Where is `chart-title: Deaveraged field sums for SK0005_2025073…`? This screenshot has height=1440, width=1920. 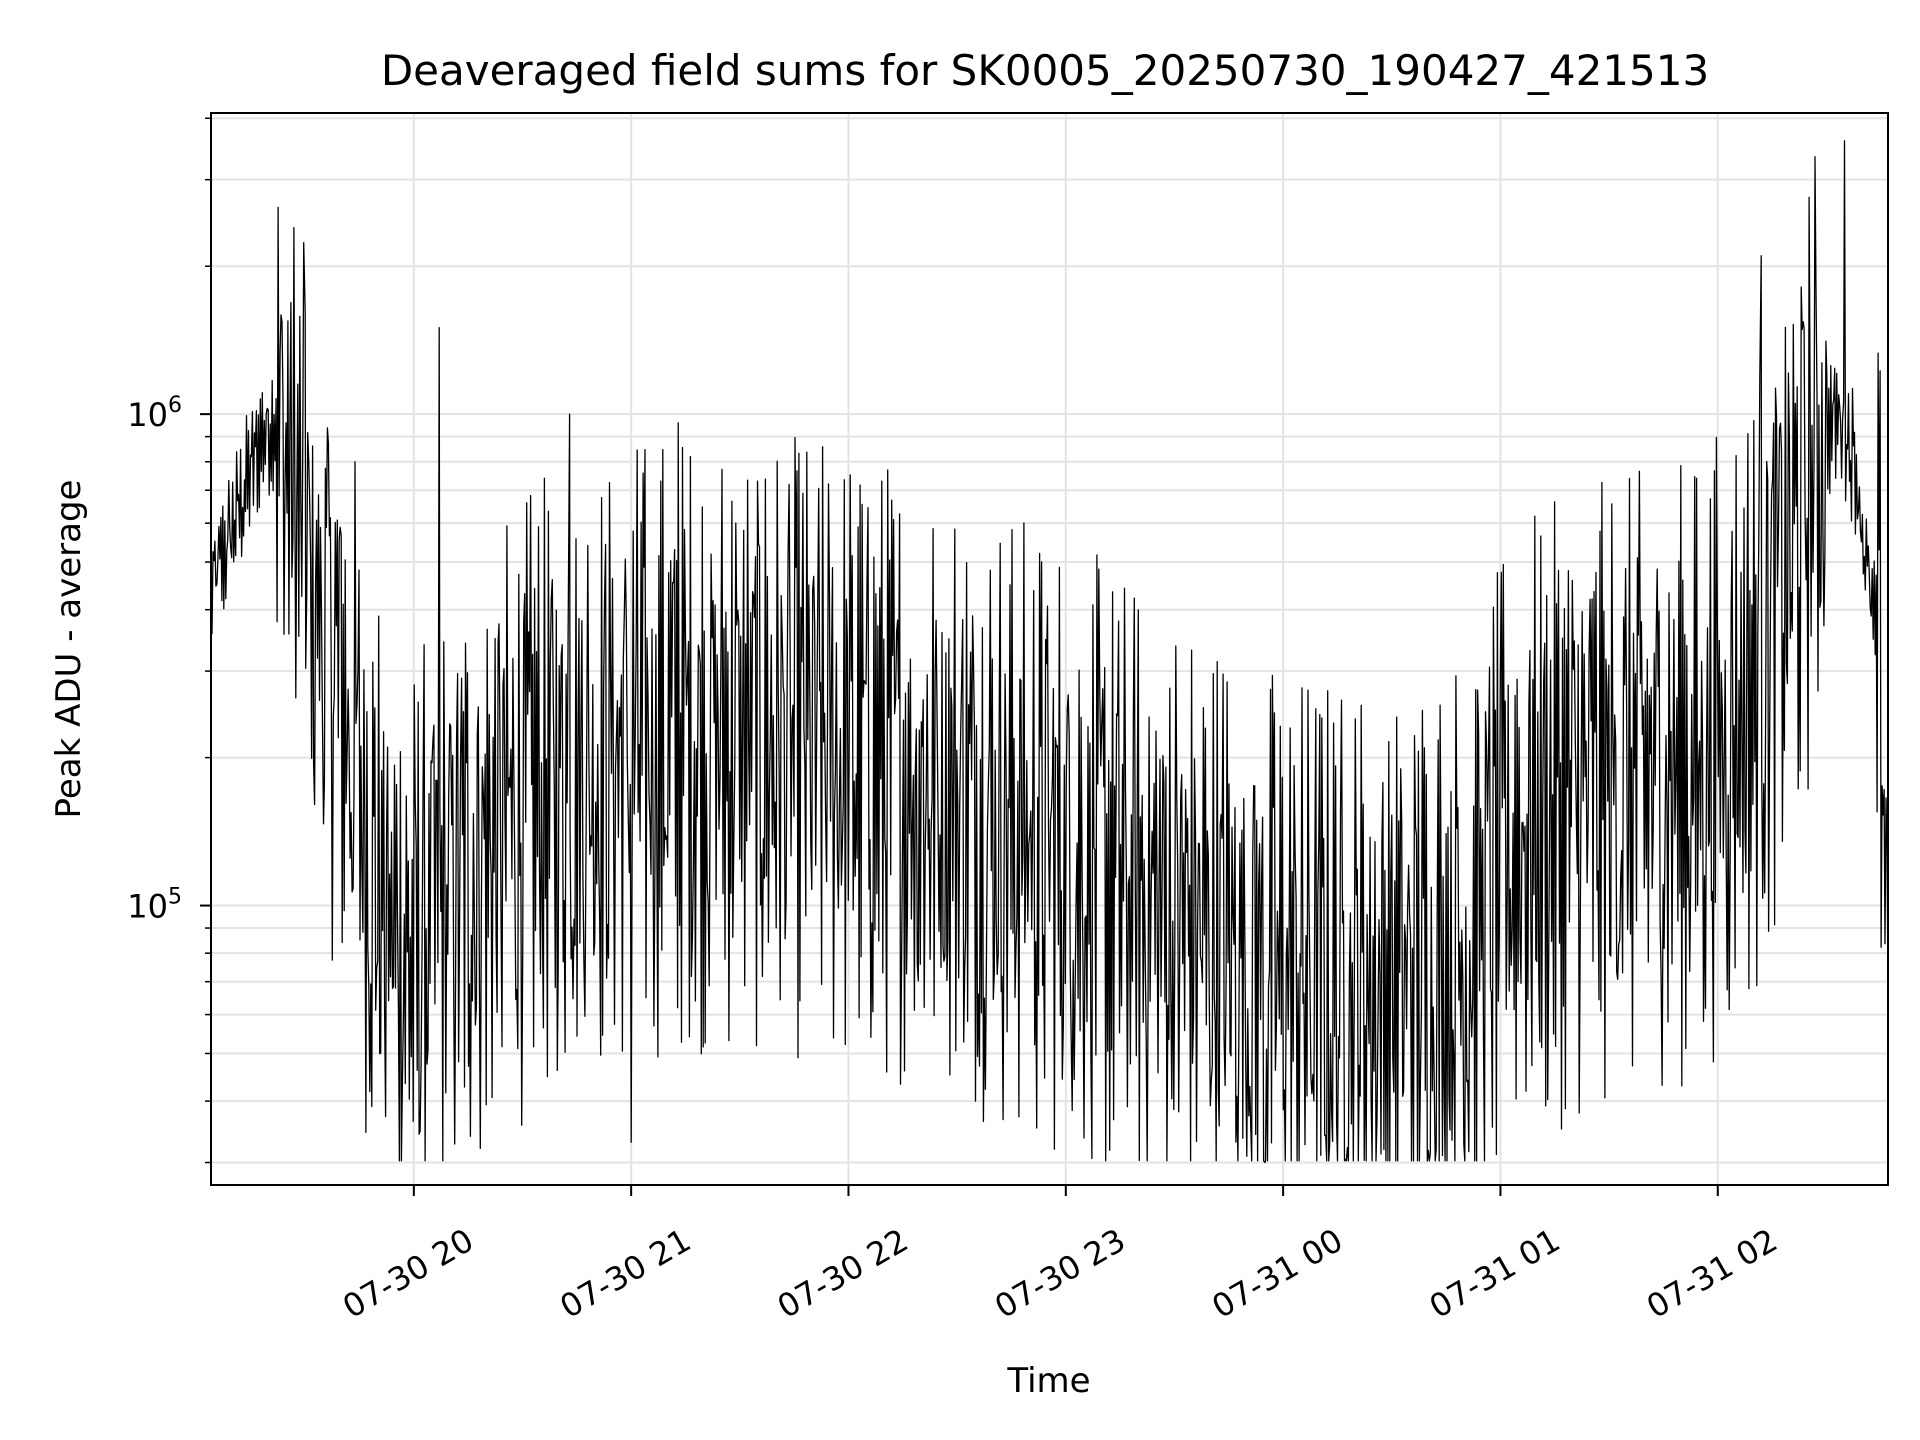
chart-title: Deaveraged field sums for SK0005_2025073… is located at coordinates (1045, 70).